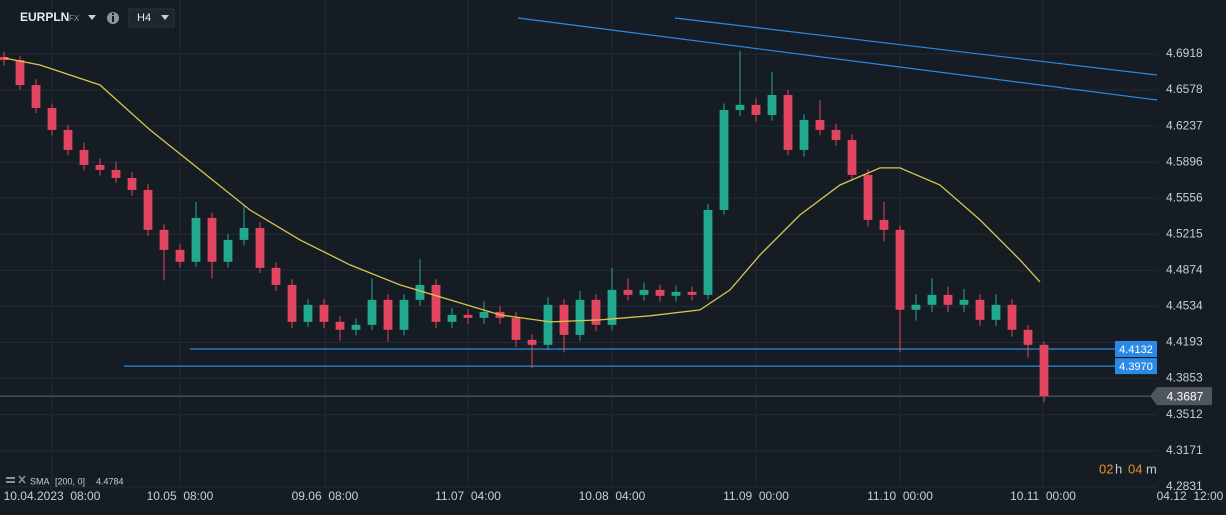  Describe the element at coordinates (97, 18) in the screenshot. I see `toolbar: EURPLN FX H4` at that location.